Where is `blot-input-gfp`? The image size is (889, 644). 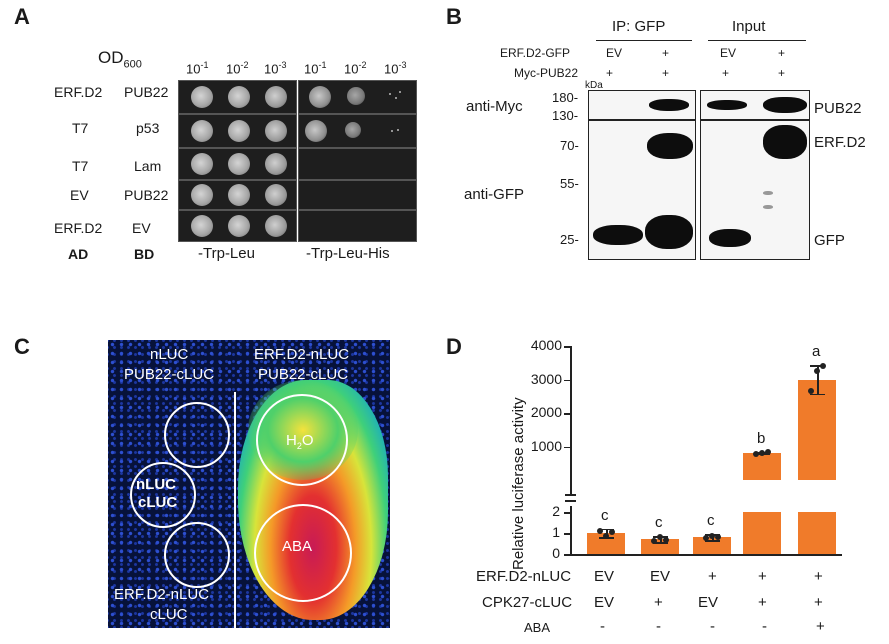 blot-input-gfp is located at coordinates (755, 190).